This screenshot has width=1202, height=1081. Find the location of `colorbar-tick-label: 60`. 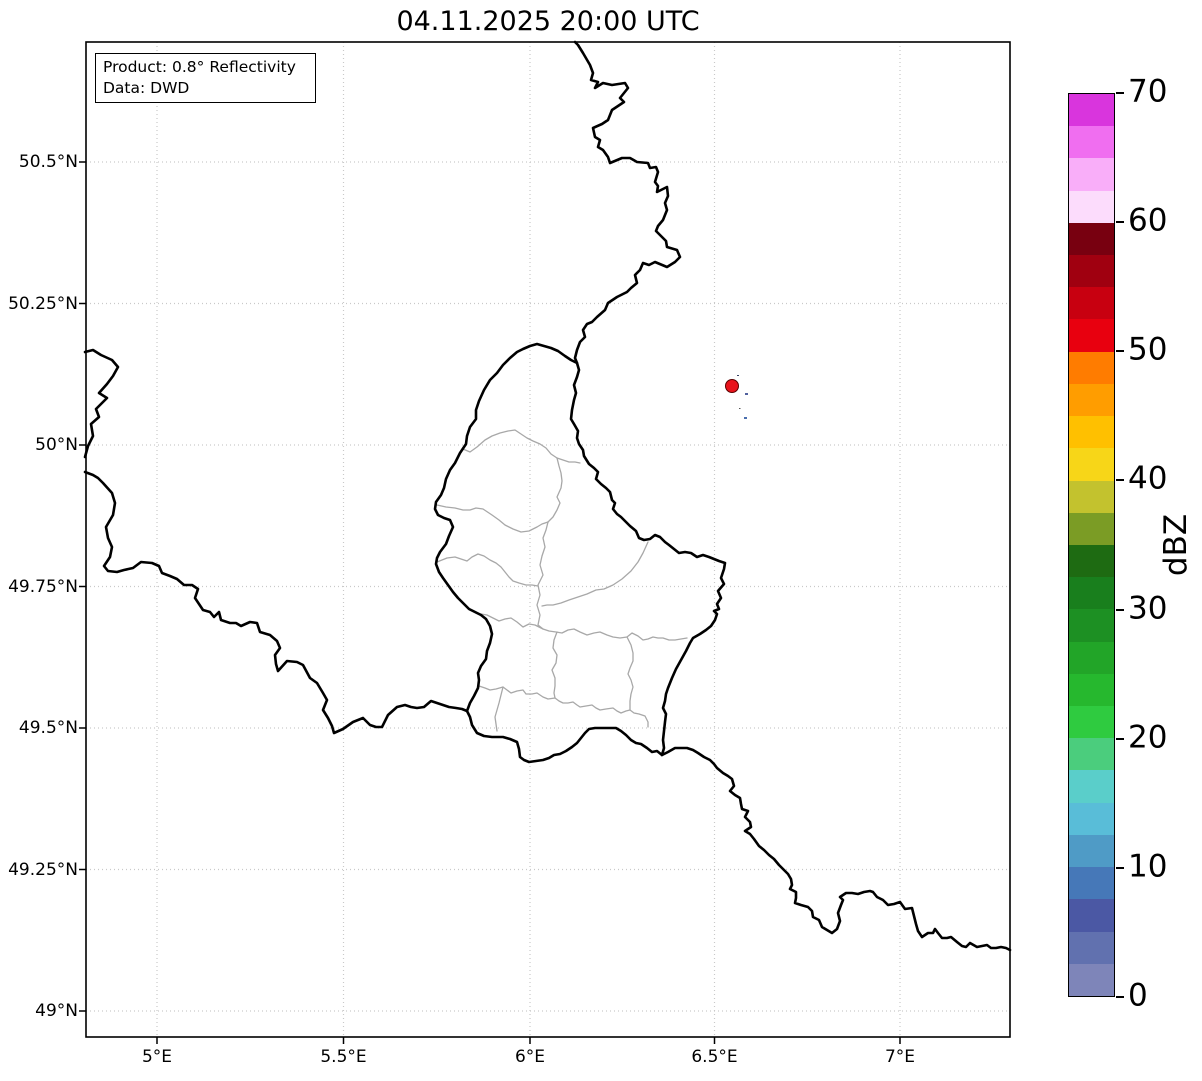

colorbar-tick-label: 60 is located at coordinates (1148, 220).